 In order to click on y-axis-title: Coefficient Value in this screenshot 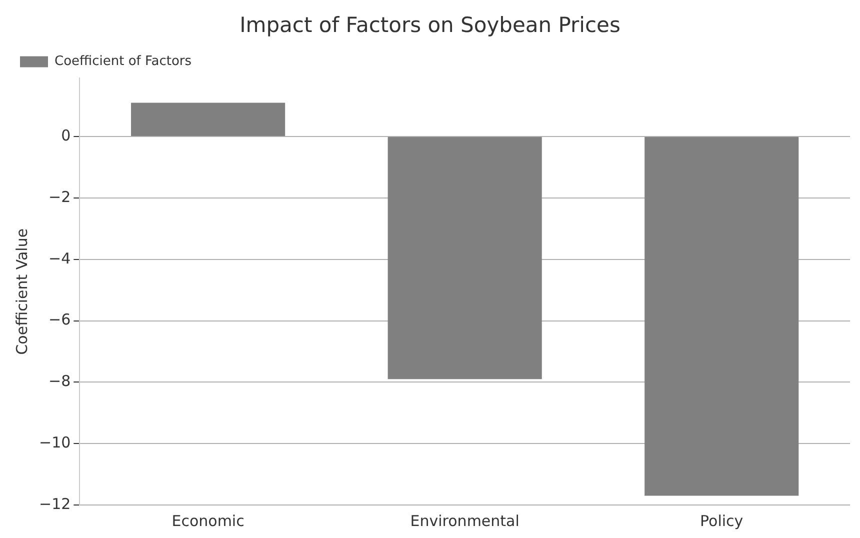, I will do `click(21, 291)`.